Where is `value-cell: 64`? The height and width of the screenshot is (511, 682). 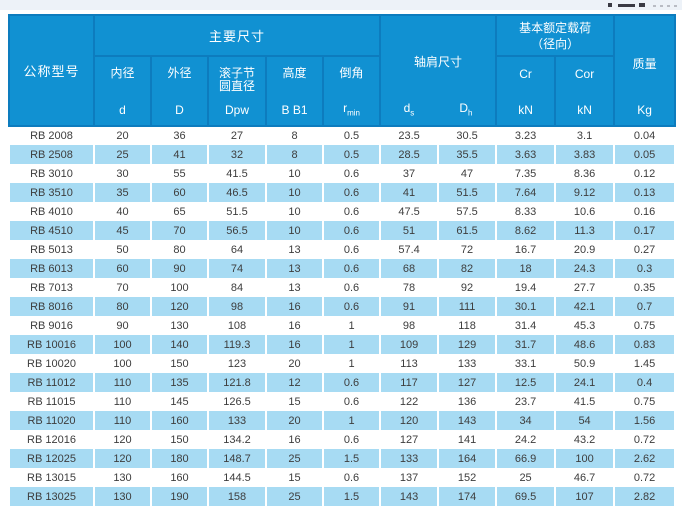
value-cell: 64 is located at coordinates (237, 249).